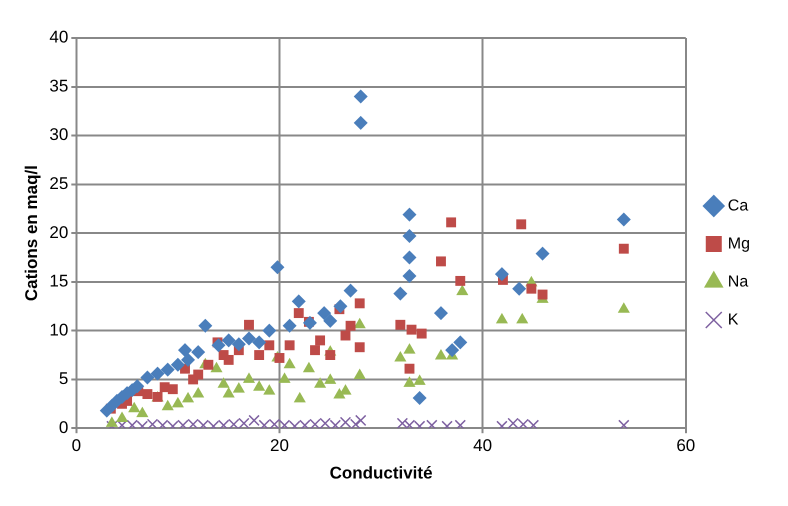 The height and width of the screenshot is (506, 788). I want to click on y-tick-label: 25, so click(58, 184).